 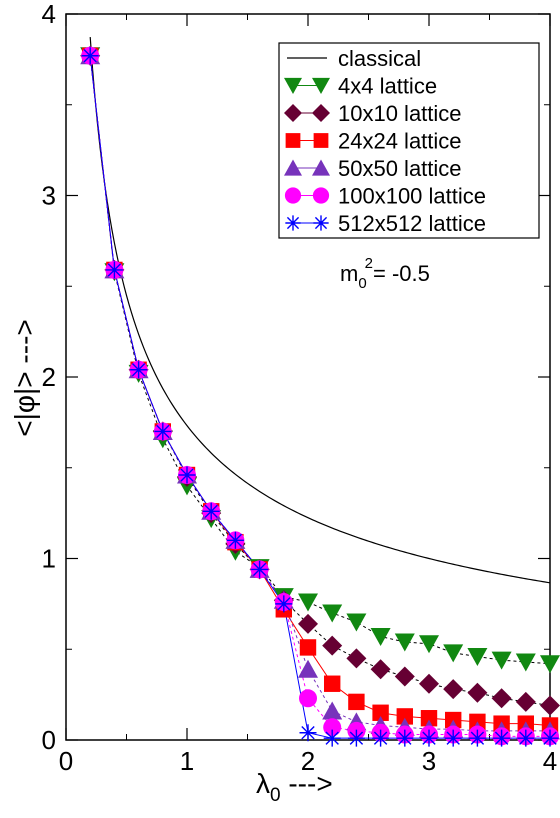 What do you see at coordinates (379, 58) in the screenshot?
I see `legend-label: classical` at bounding box center [379, 58].